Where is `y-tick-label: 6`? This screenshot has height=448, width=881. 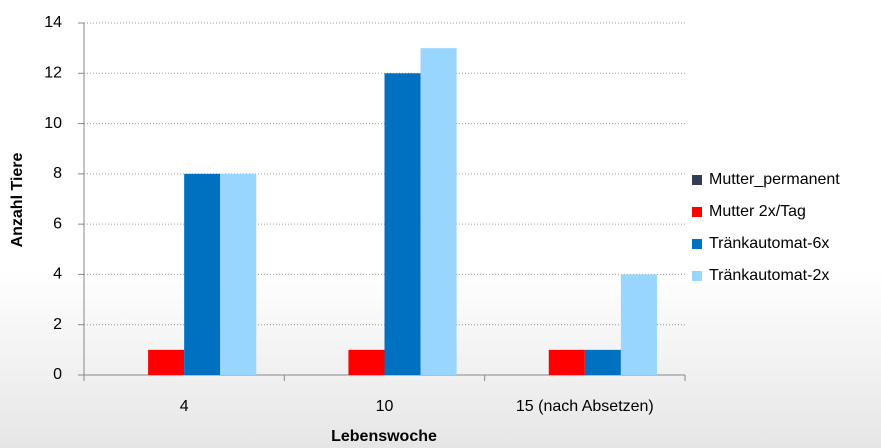 y-tick-label: 6 is located at coordinates (57, 223).